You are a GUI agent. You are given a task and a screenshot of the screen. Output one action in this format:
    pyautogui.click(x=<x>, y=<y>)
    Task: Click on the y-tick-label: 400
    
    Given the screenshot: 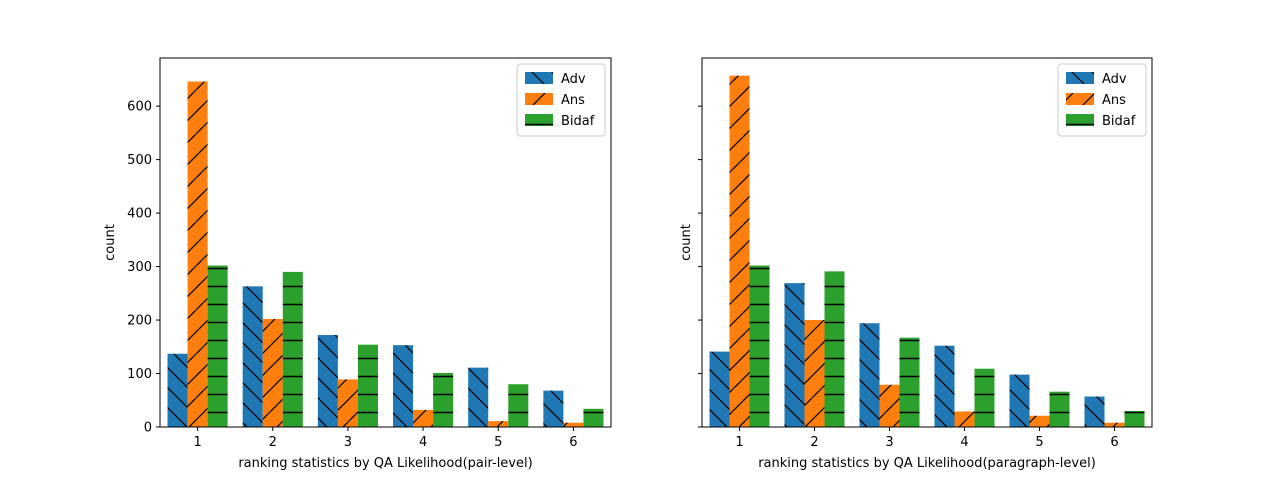 What is the action you would take?
    pyautogui.click(x=139, y=214)
    